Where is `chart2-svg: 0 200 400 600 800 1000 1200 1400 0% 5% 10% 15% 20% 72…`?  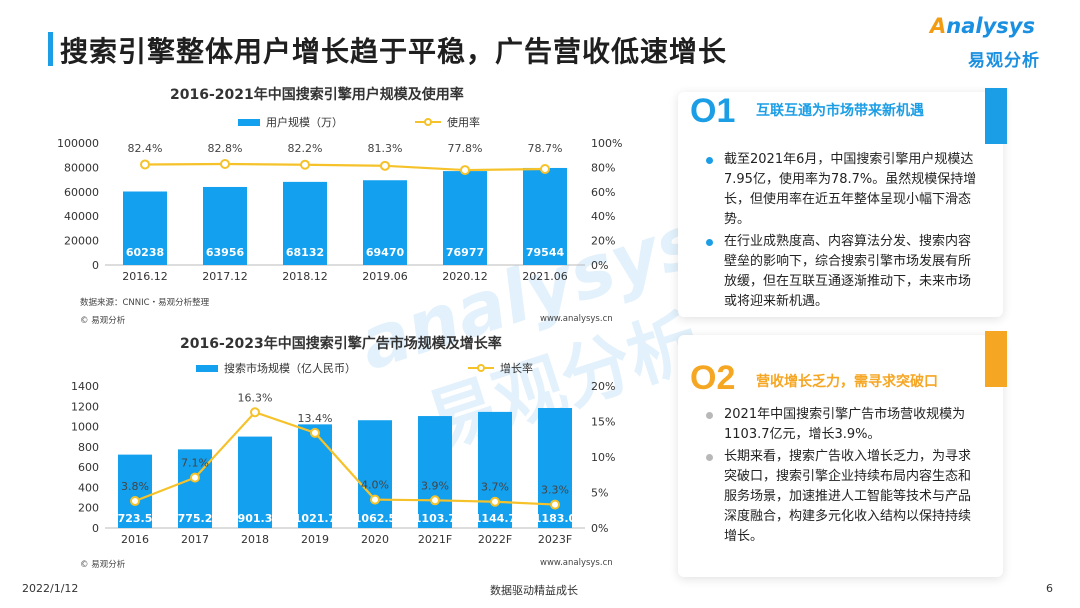
chart2-svg: 0 200 400 600 800 1000 1200 1400 0% 5% 10% 15% 20% 72… is located at coordinates (343, 463).